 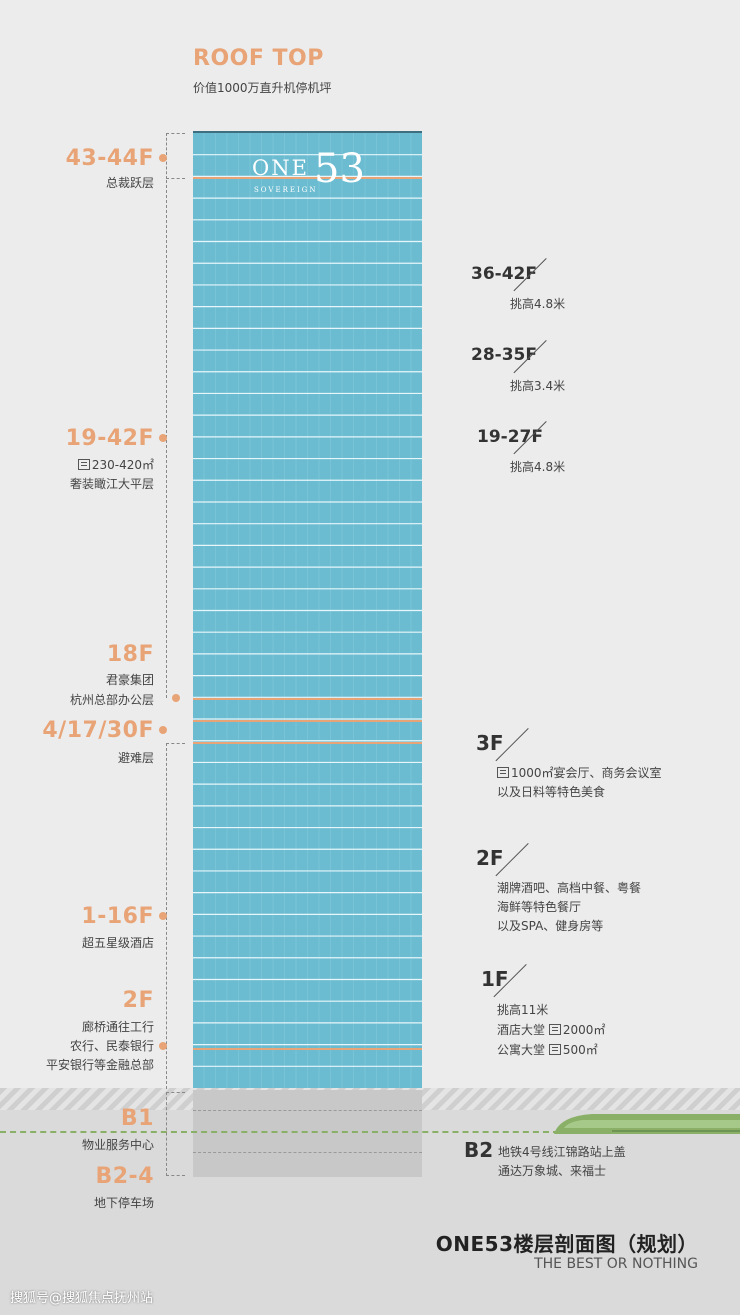 What do you see at coordinates (504, 274) in the screenshot?
I see `right-floor-36-42f: 36-42F` at bounding box center [504, 274].